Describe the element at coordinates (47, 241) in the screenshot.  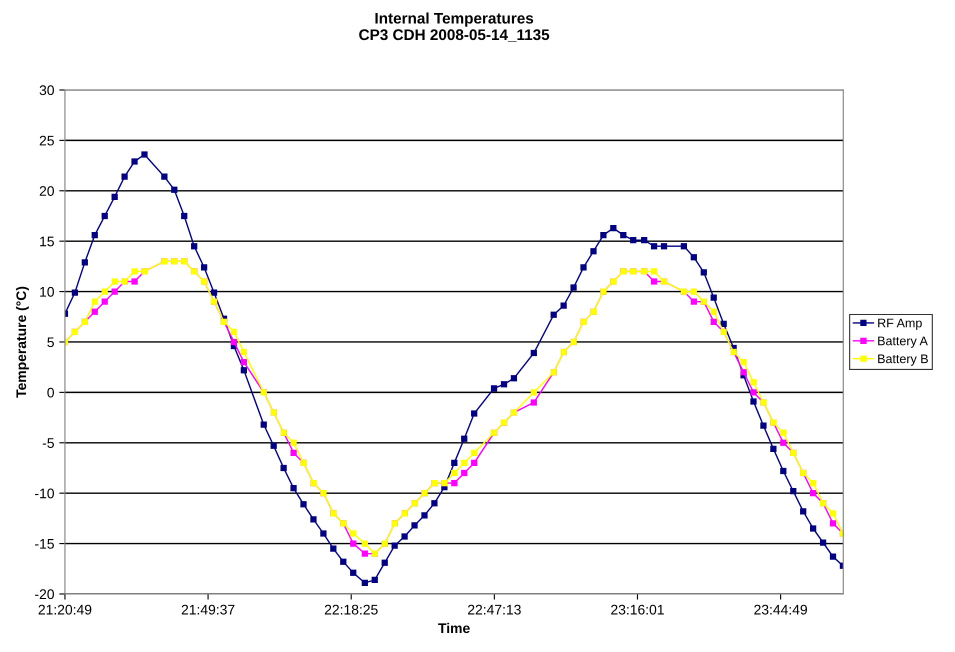
I see `y-tick-label: 15` at that location.